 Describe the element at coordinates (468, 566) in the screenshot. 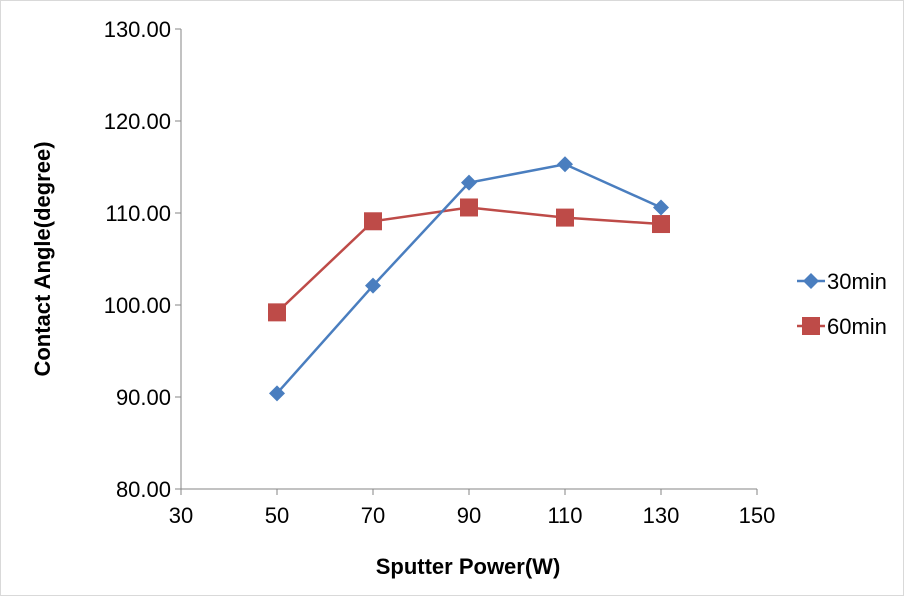

I see `x-axis-title: Sputter Power(W)` at that location.